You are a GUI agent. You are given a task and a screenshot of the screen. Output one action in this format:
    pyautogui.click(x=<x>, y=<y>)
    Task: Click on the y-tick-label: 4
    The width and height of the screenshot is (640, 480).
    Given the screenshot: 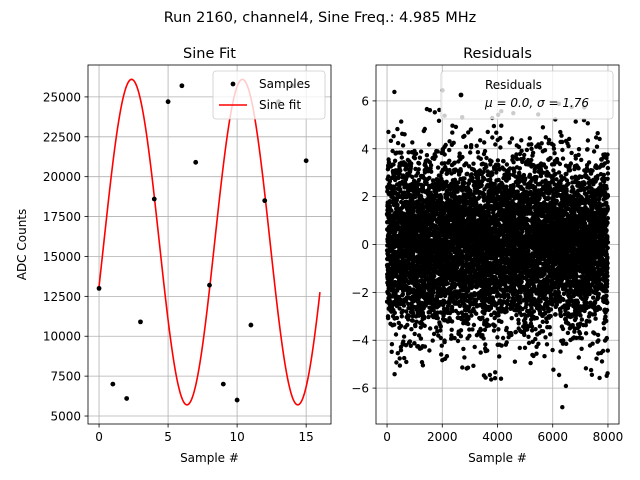 What is the action you would take?
    pyautogui.click(x=365, y=149)
    